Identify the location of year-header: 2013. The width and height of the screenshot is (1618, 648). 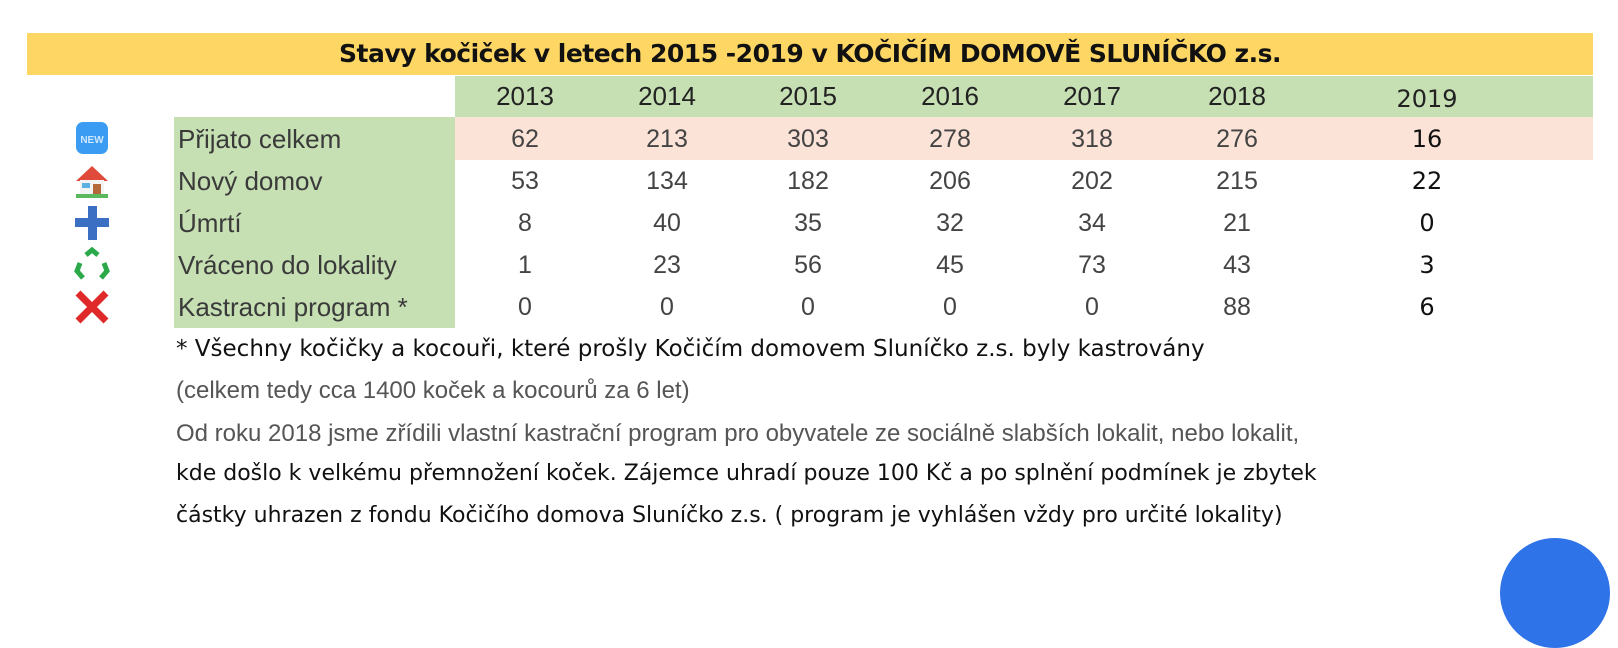
(525, 96).